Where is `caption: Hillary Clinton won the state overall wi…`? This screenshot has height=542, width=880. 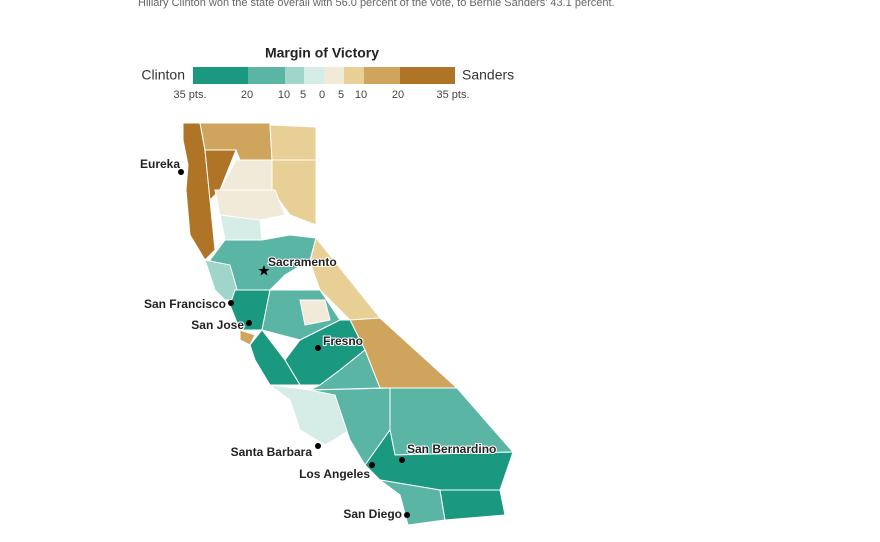 caption: Hillary Clinton won the state overall wi… is located at coordinates (376, 4).